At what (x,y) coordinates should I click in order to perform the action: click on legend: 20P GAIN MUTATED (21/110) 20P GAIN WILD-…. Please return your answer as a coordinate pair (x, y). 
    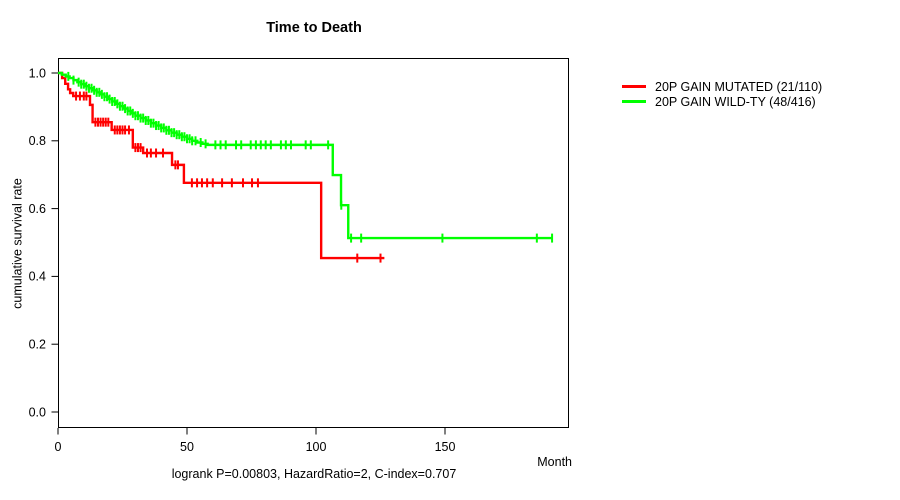
    Looking at the image, I should click on (722, 94).